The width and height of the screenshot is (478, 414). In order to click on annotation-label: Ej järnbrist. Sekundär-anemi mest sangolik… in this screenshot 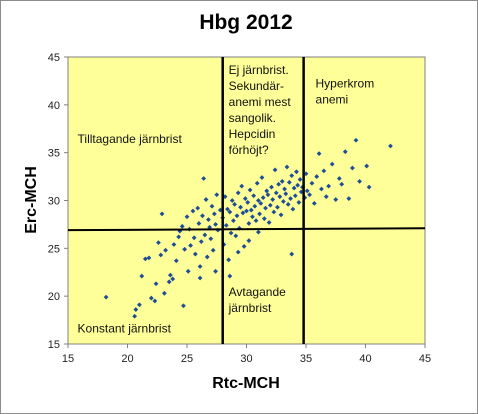, I will do `click(260, 110)`.